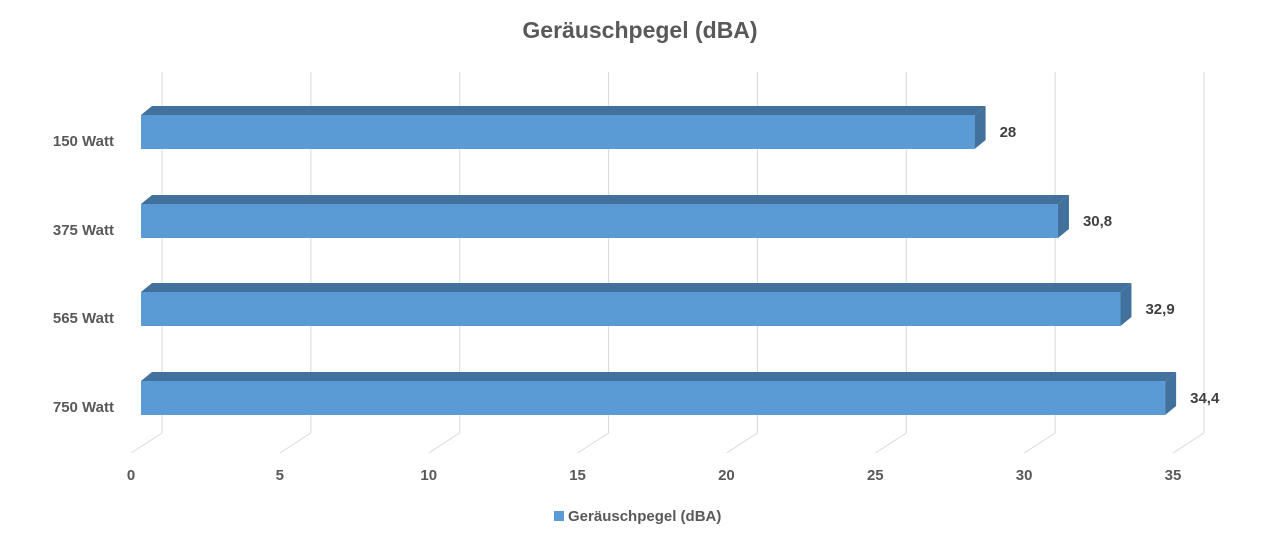 The width and height of the screenshot is (1280, 540). What do you see at coordinates (428, 475) in the screenshot?
I see `x-tick-label-2: 10` at bounding box center [428, 475].